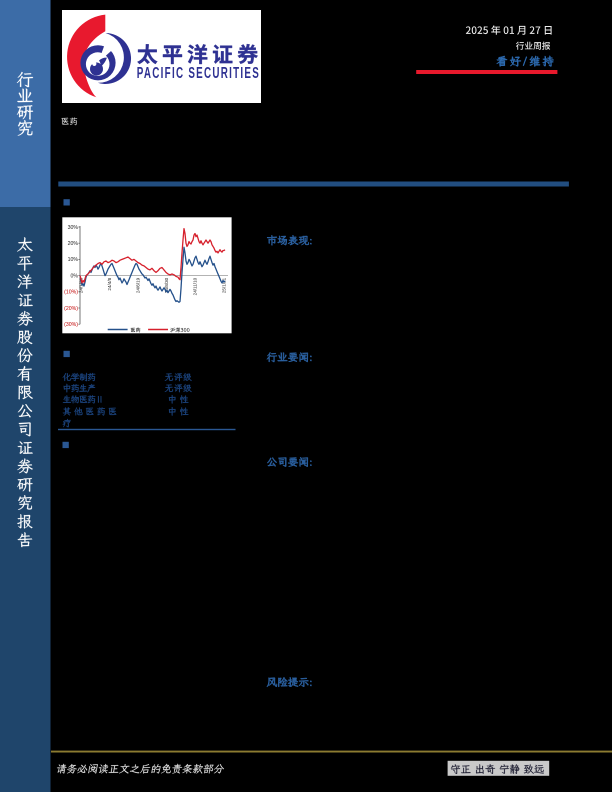  What do you see at coordinates (75, 276) in the screenshot?
I see `svg-text: 0%` at bounding box center [75, 276].